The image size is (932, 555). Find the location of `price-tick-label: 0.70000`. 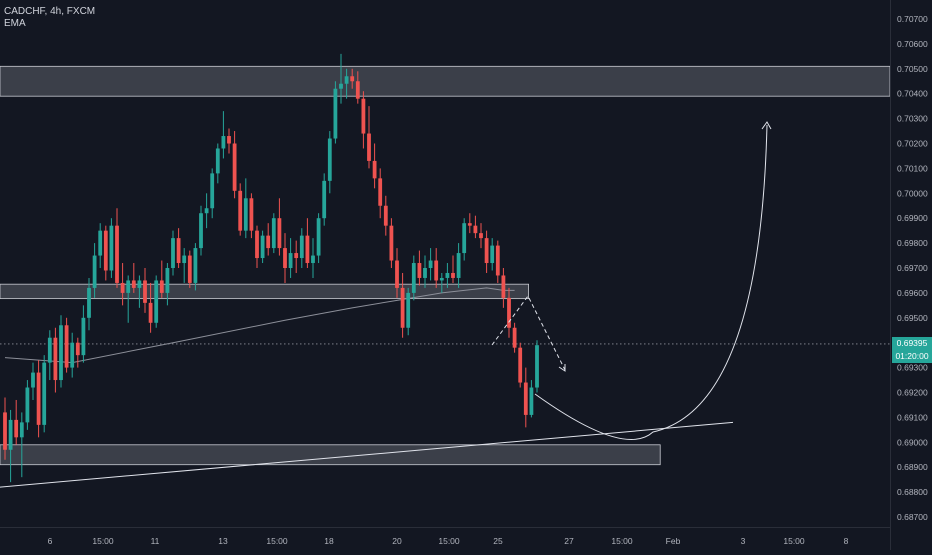

price-tick-label: 0.70000 is located at coordinates (912, 193).